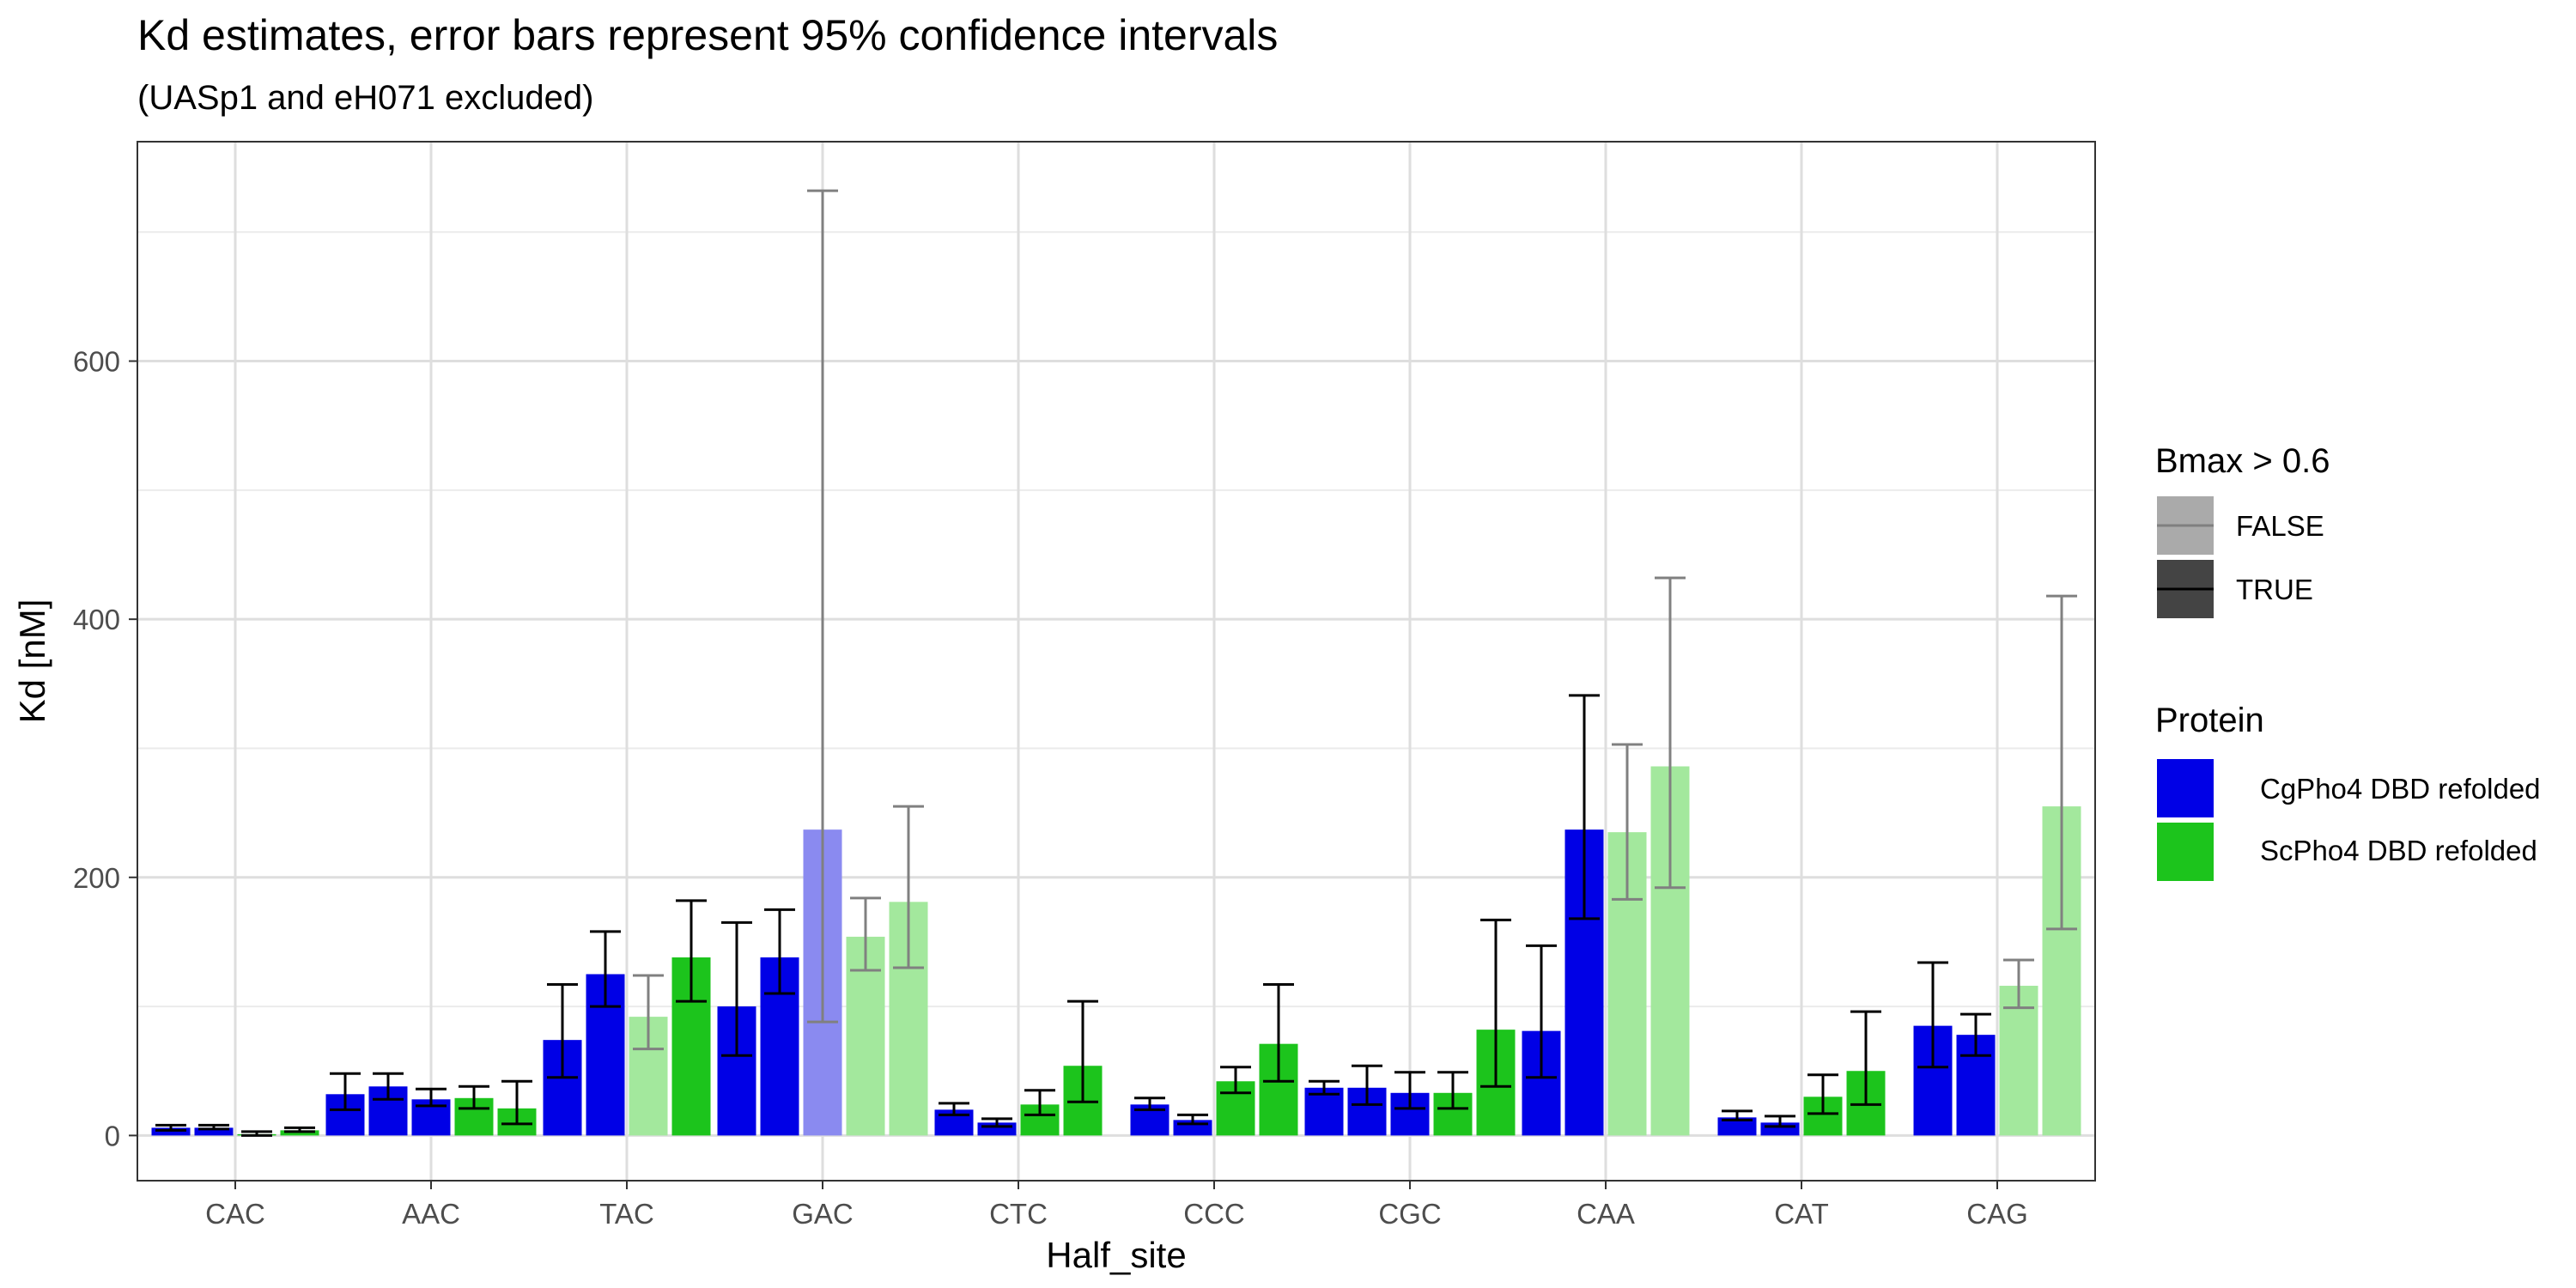  Describe the element at coordinates (32, 662) in the screenshot. I see `y-axis-title: Kd [nM]` at that location.